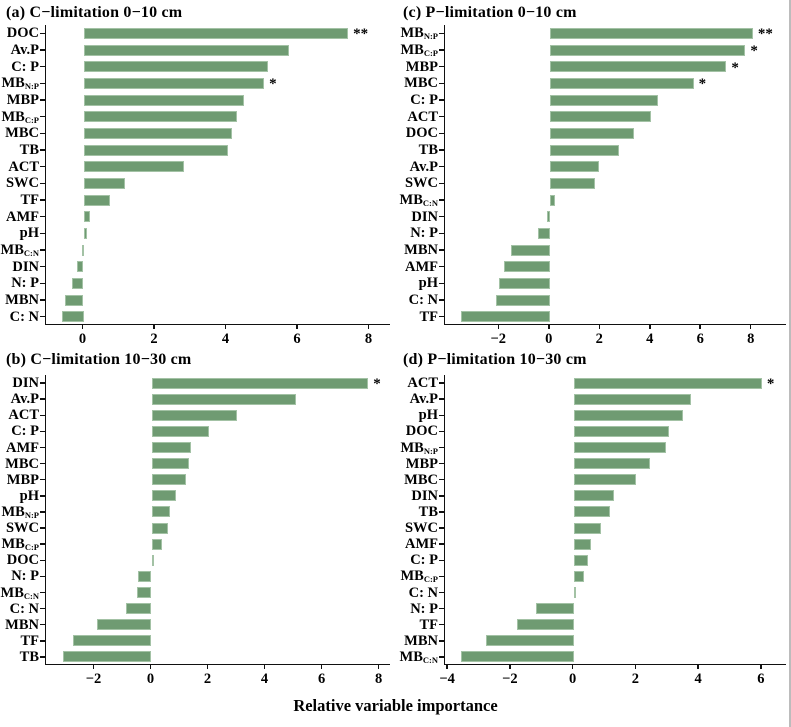 The width and height of the screenshot is (791, 727). Describe the element at coordinates (424, 100) in the screenshot. I see `category-label-text: C: P` at that location.